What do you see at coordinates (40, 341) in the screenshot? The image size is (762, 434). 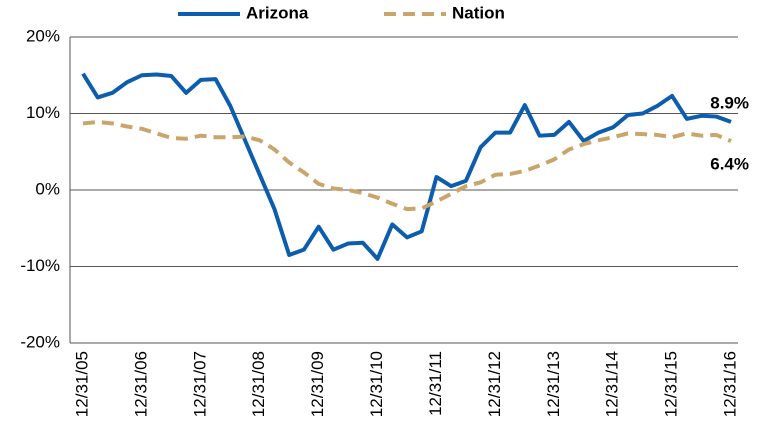 I see `y-tick-label: -20%` at bounding box center [40, 341].